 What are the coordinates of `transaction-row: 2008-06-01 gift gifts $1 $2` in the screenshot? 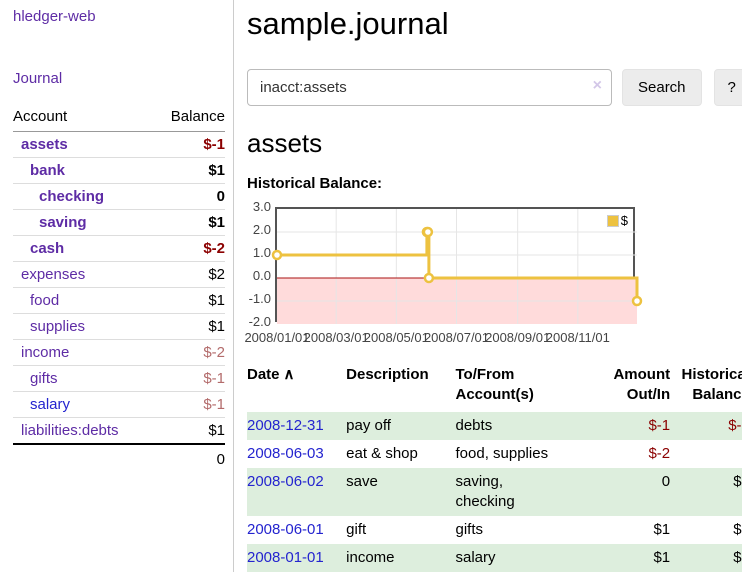 It's located at (494, 530).